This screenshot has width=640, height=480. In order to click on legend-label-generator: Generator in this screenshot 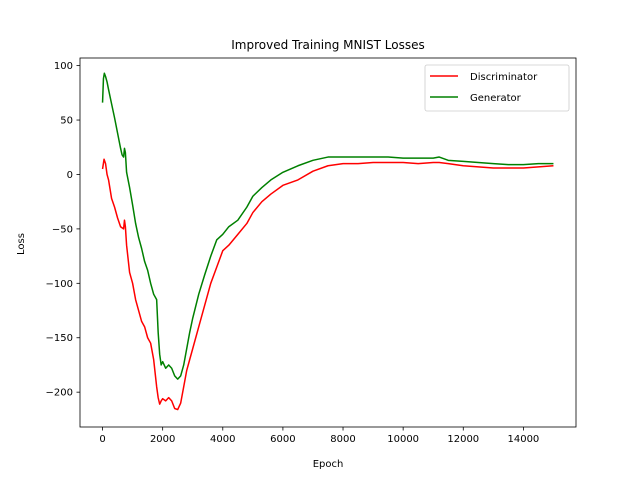, I will do `click(496, 98)`.